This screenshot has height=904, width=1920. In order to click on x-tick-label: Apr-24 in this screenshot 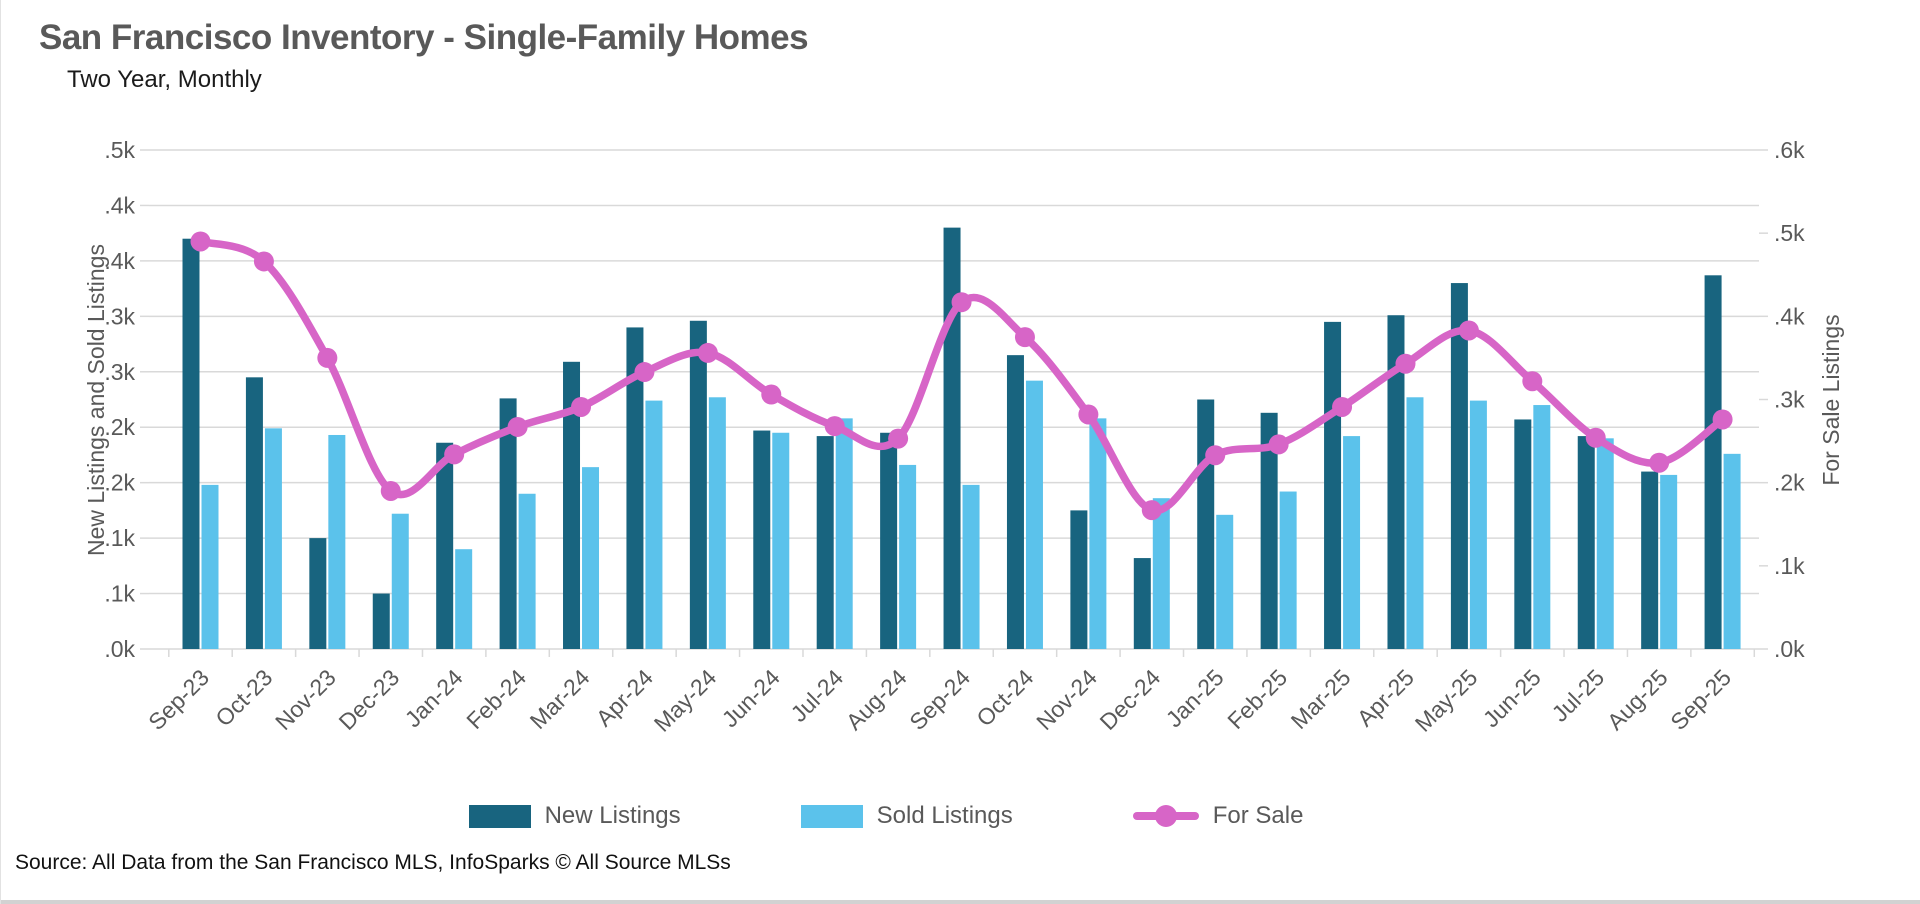, I will do `click(624, 697)`.